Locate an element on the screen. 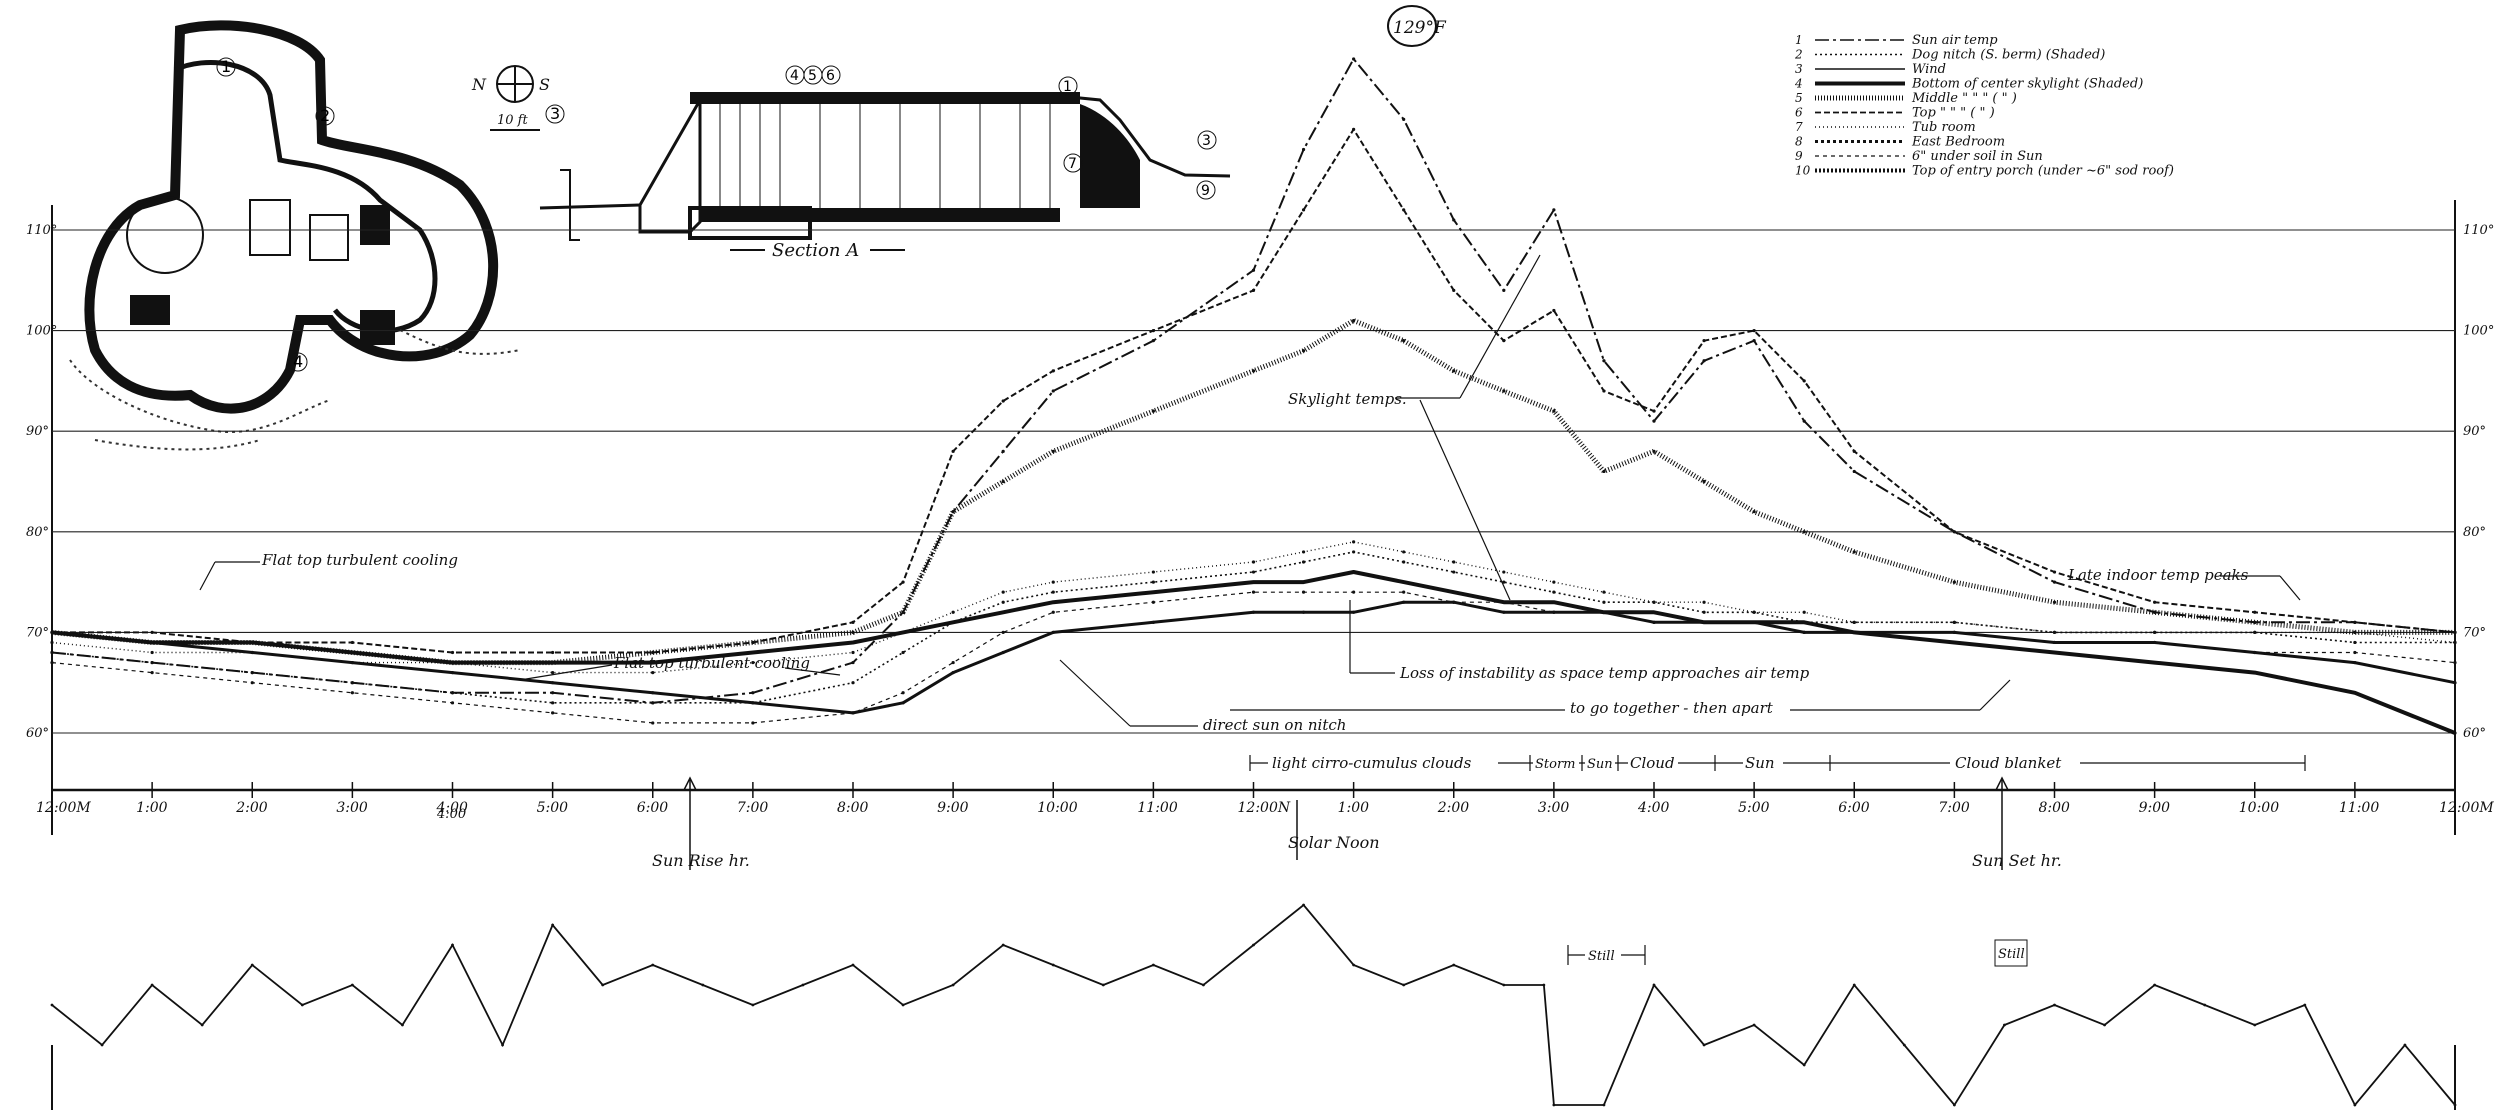 This screenshot has width=2515, height=1112. section-marker-1: 1 is located at coordinates (1067, 87).